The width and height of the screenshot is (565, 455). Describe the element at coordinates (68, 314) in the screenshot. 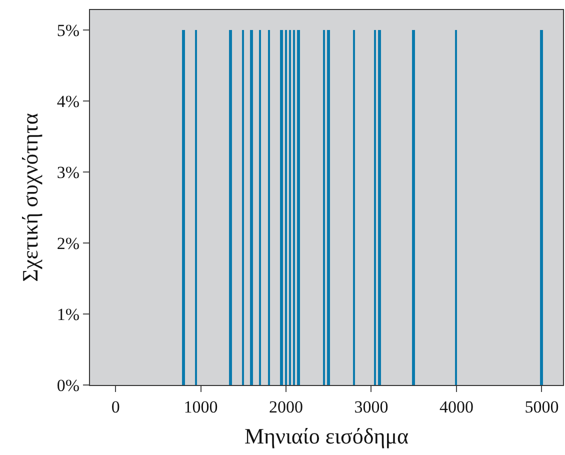

I see `y-tick-label: 1%` at that location.